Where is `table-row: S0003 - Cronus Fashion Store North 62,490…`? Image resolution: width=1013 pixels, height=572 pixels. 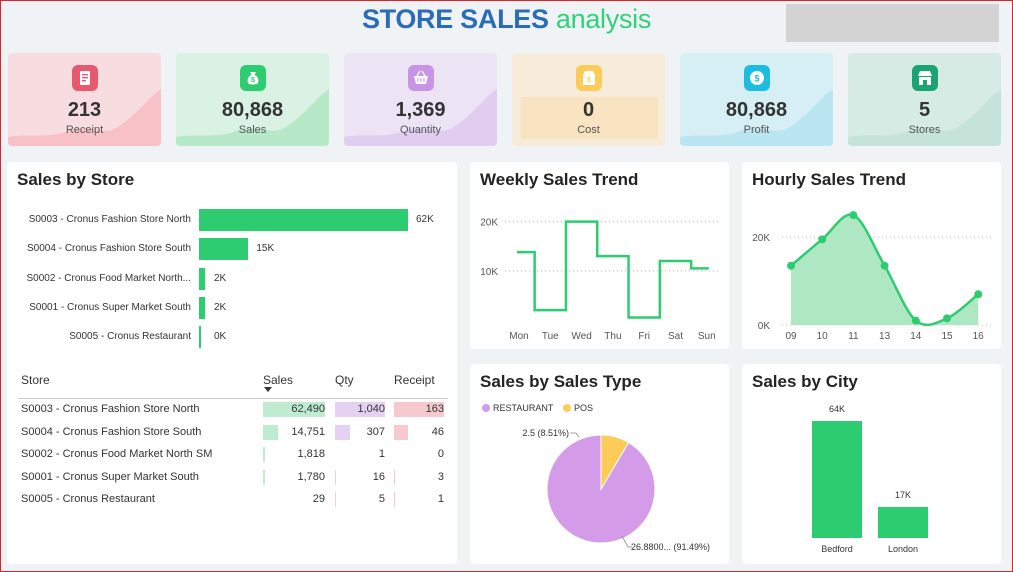
table-row: S0003 - Cronus Fashion Store North 62,490… is located at coordinates (233, 410).